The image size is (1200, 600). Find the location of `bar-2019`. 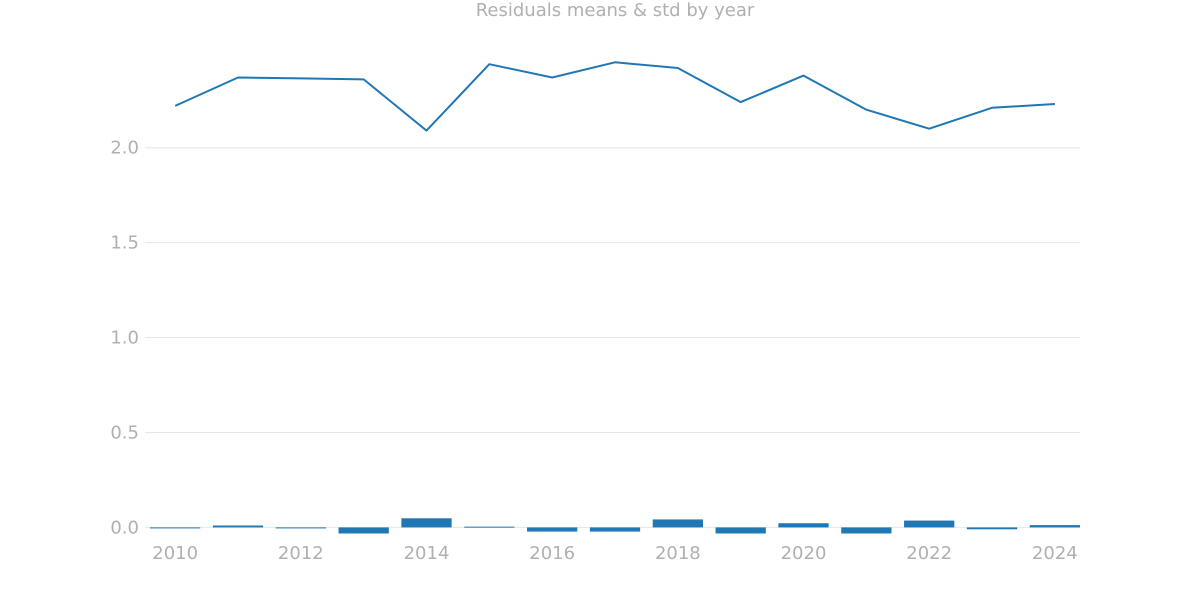

bar-2019 is located at coordinates (740, 530).